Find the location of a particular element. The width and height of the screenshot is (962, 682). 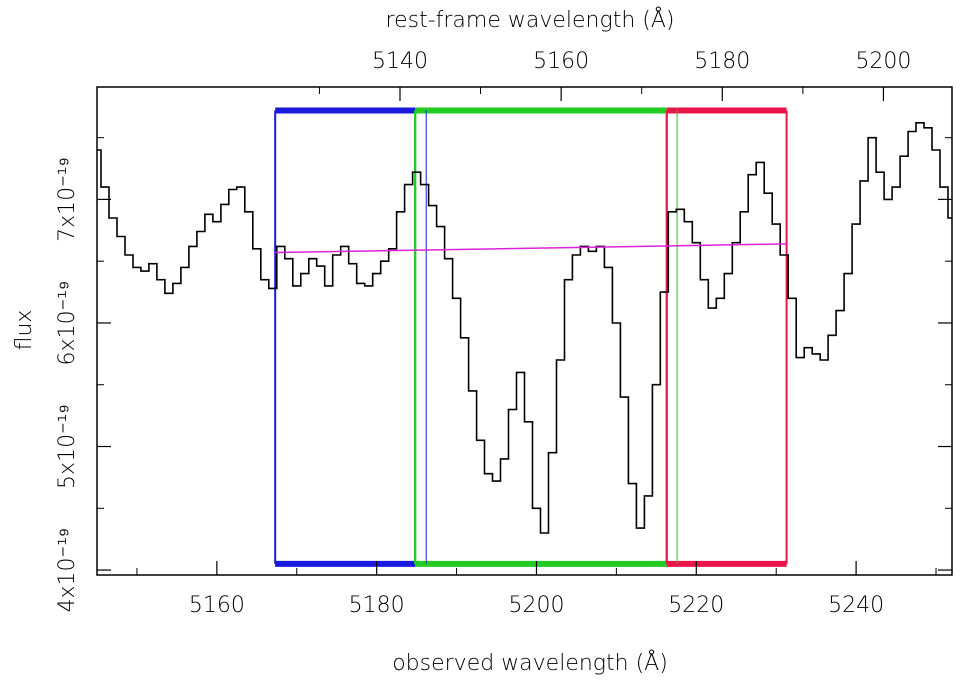

x2-tick-label: 5160 is located at coordinates (561, 61).